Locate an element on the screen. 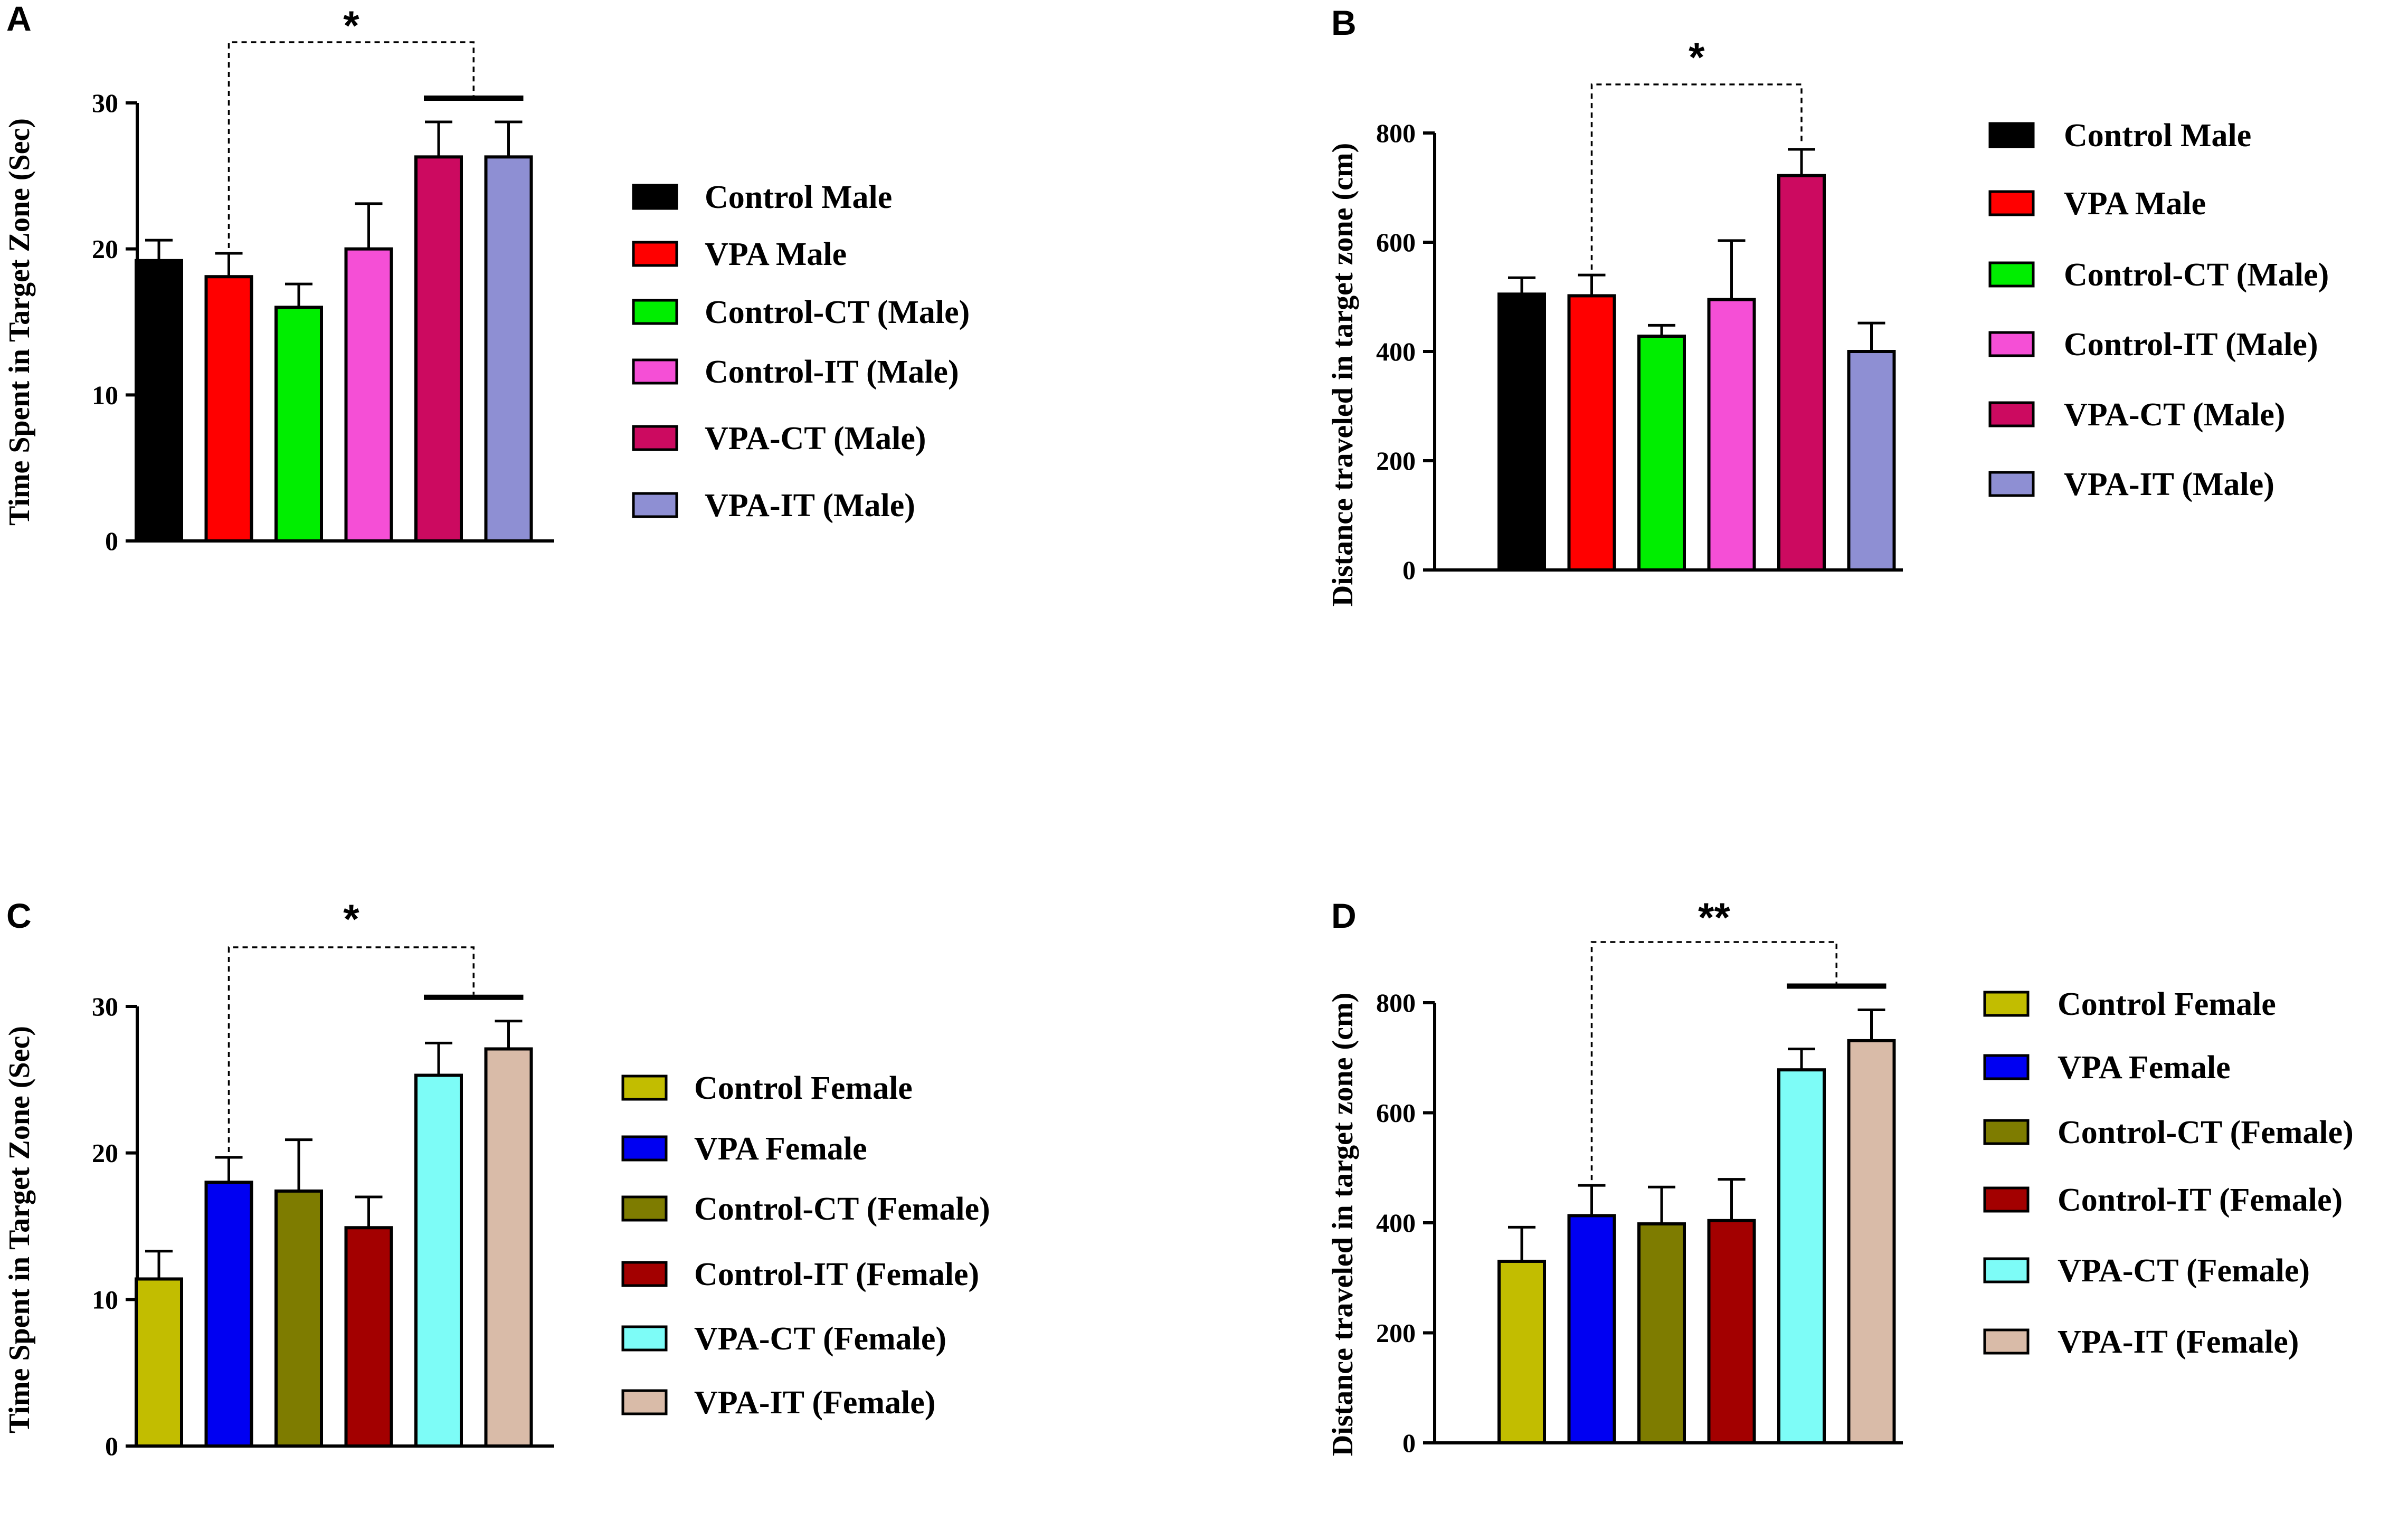  legend-label: Control-CT (Female) is located at coordinates (2206, 1132).